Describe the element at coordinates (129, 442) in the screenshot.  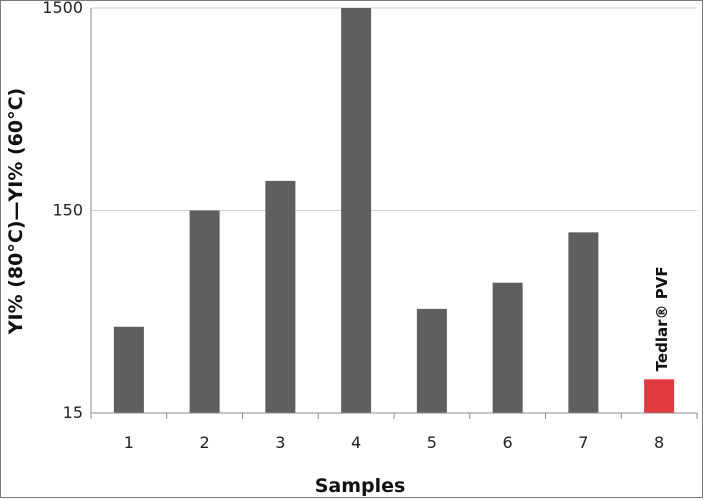
I see `x-tick-label: 1` at that location.